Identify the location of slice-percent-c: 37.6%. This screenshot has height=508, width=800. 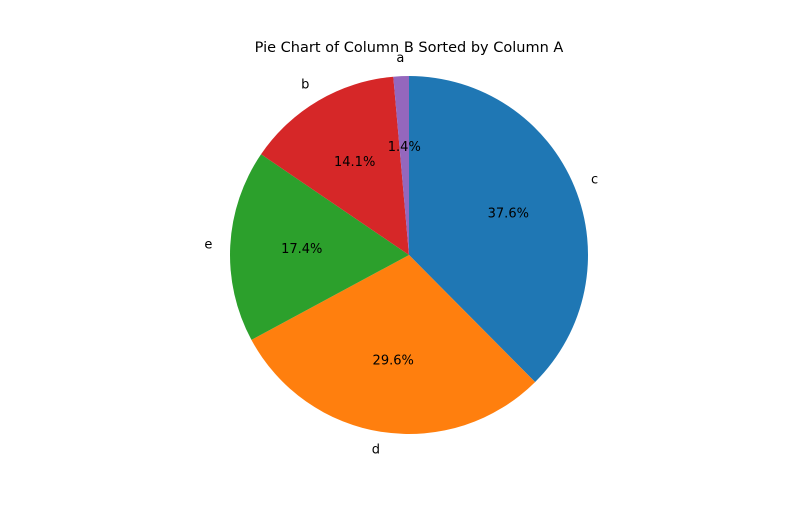
(508, 214).